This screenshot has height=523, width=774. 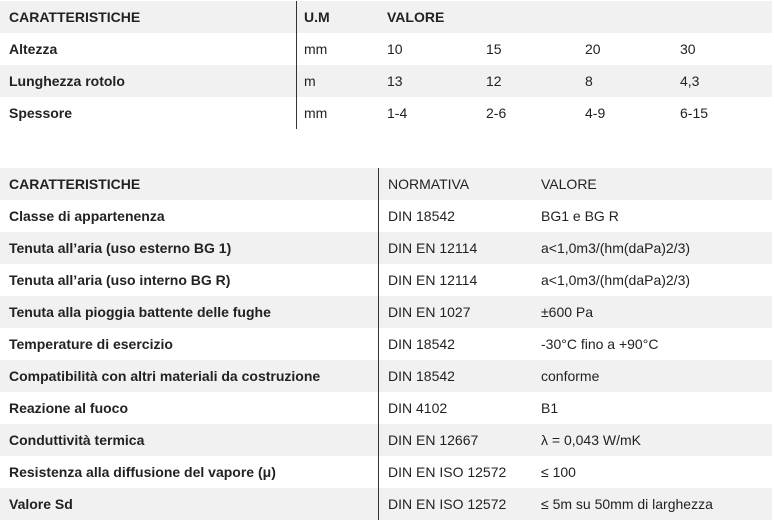 What do you see at coordinates (386, 184) in the screenshot?
I see `table-header: CARATTERISTICHE NORMATIVA VALORE` at bounding box center [386, 184].